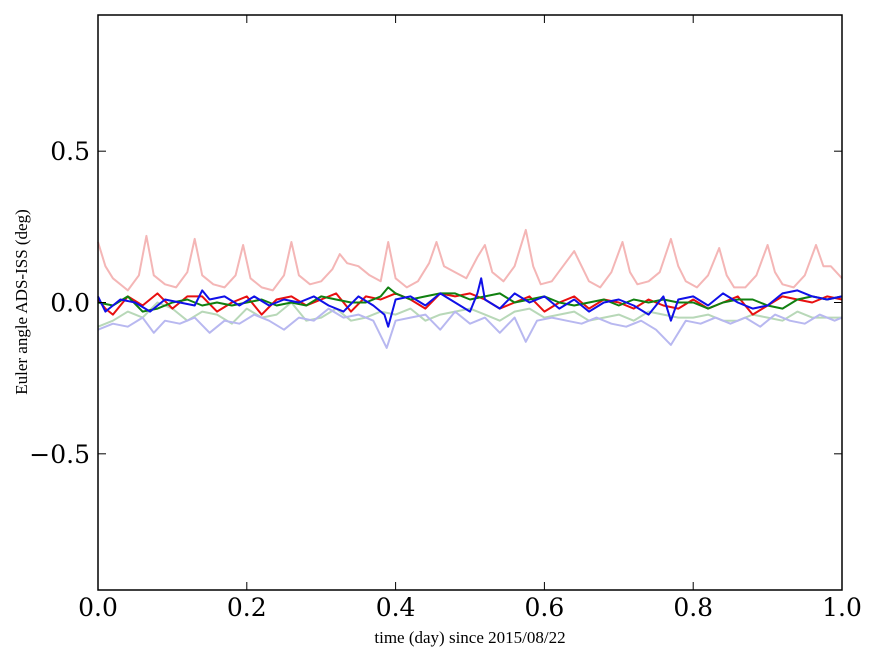 This screenshot has height=662, width=875. Describe the element at coordinates (545, 607) in the screenshot. I see `x-tick-label: 0.6` at that location.